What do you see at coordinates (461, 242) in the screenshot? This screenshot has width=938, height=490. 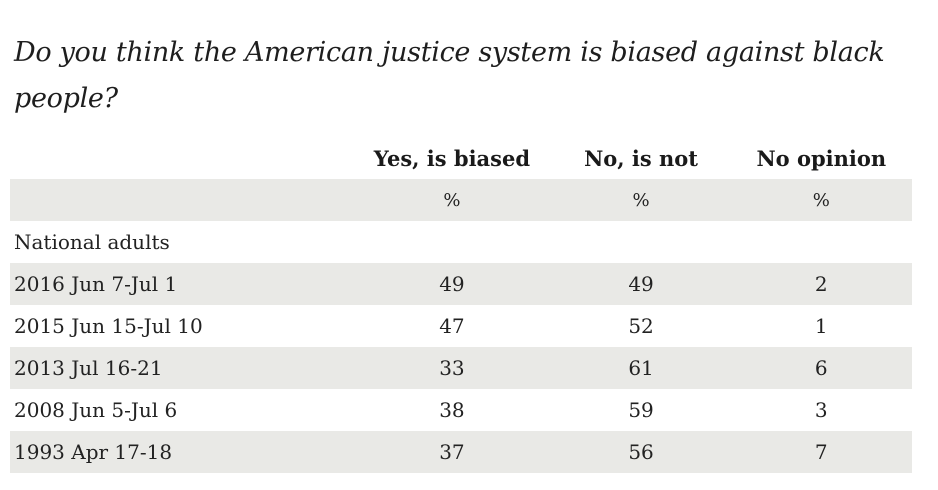 I see `group-row: National adults` at bounding box center [461, 242].